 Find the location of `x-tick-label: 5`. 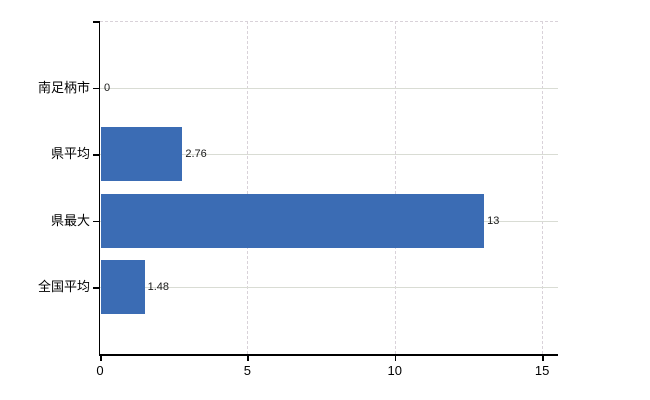

x-tick-label: 5 is located at coordinates (247, 370).